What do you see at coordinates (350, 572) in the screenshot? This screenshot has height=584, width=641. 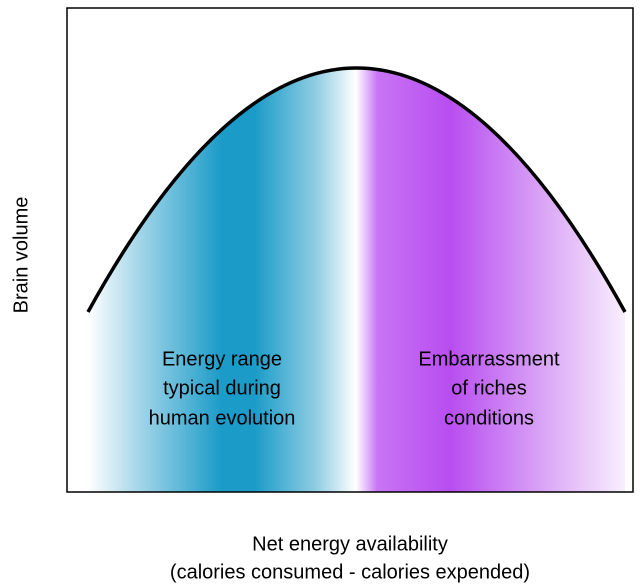 I see `x-axis-label: (calories consumed - calories expended)` at bounding box center [350, 572].